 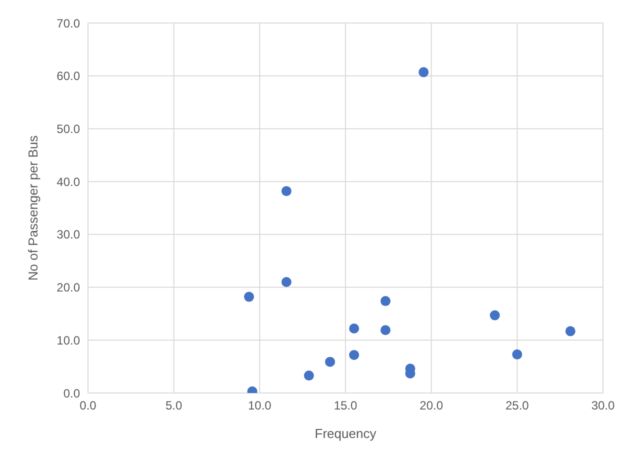 I want to click on x-tick-label: 10.0, so click(x=260, y=405).